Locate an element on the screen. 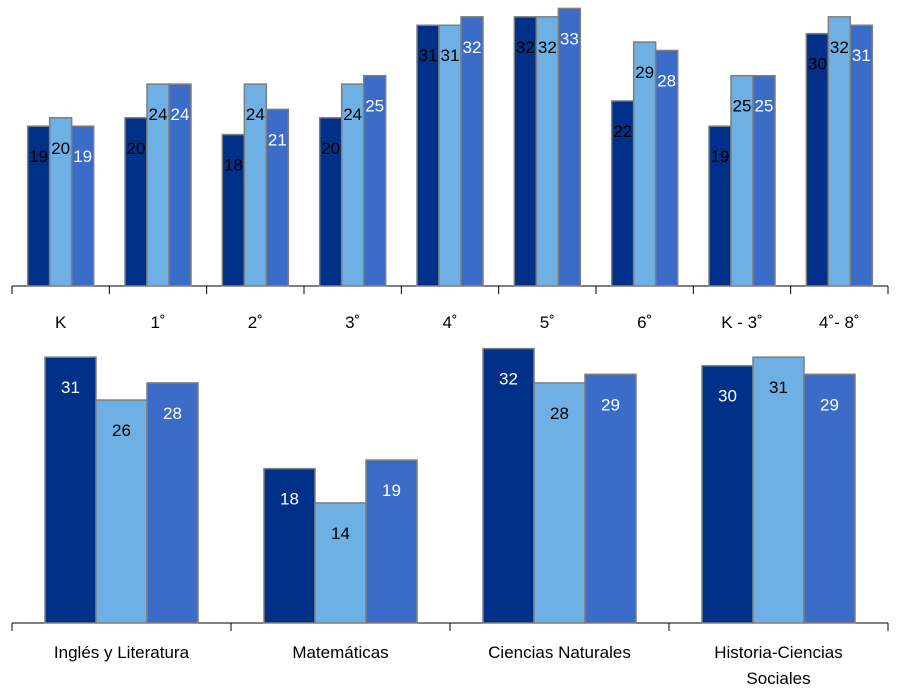 This screenshot has height=699, width=903. category-label: 6˚ is located at coordinates (644, 322).